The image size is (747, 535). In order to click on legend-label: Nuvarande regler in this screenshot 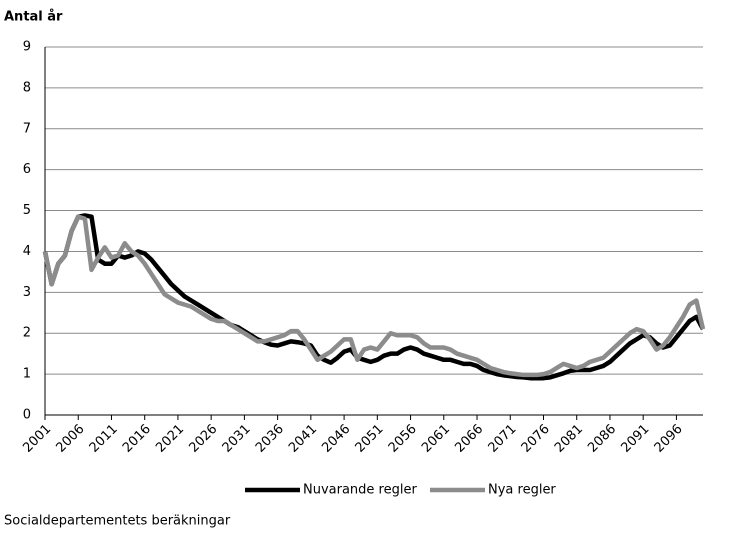, I will do `click(360, 490)`.